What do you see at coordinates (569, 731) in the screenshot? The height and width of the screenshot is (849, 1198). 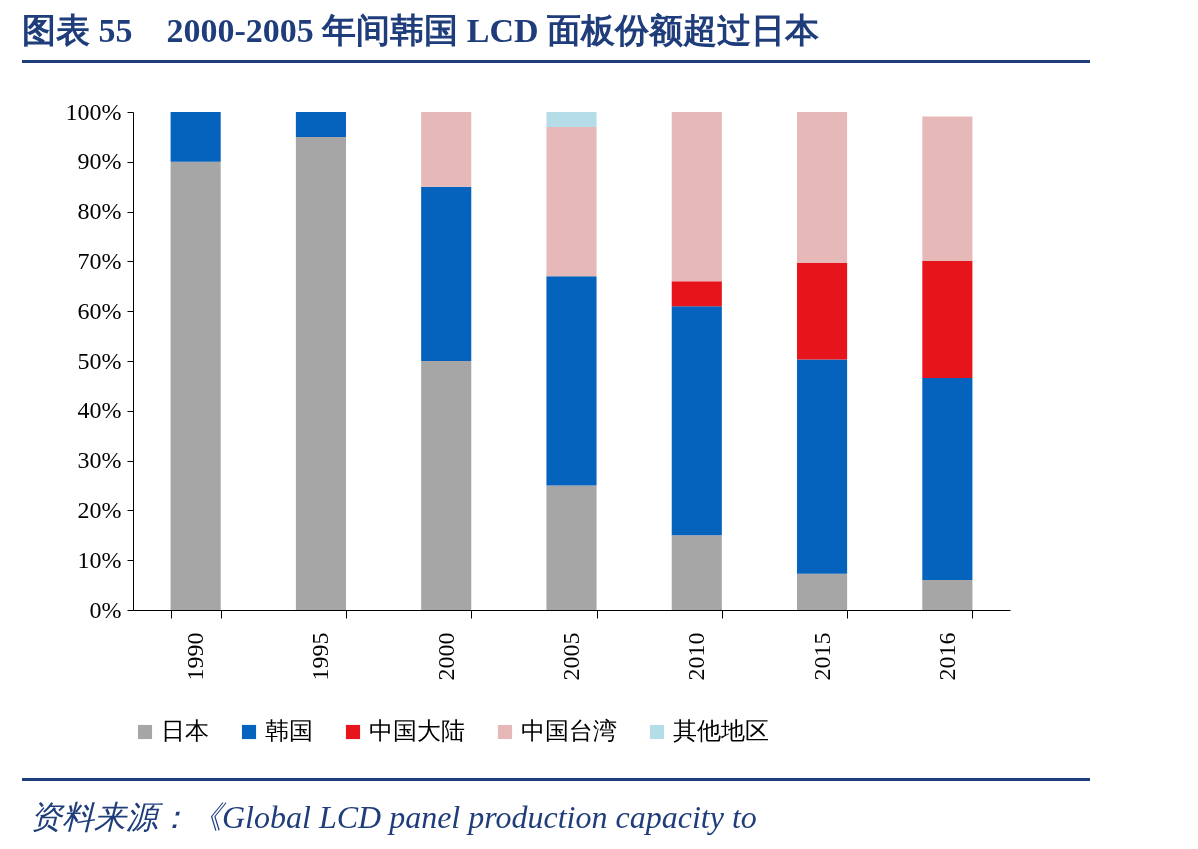 I see `legend-label: 中国台湾` at bounding box center [569, 731].